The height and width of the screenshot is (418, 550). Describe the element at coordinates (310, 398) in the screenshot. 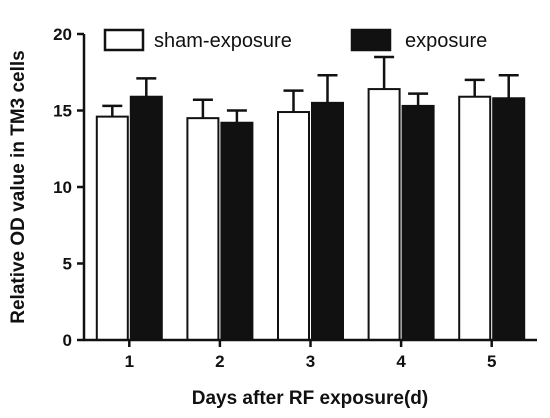

I see `x-axis-title: Days after RF exposure(d)` at that location.